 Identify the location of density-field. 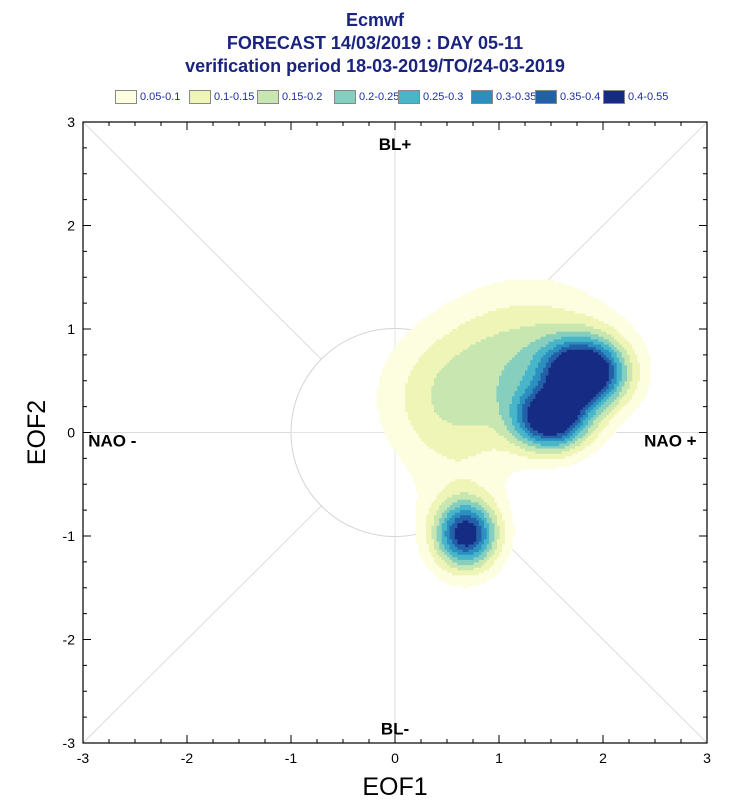
(513, 434).